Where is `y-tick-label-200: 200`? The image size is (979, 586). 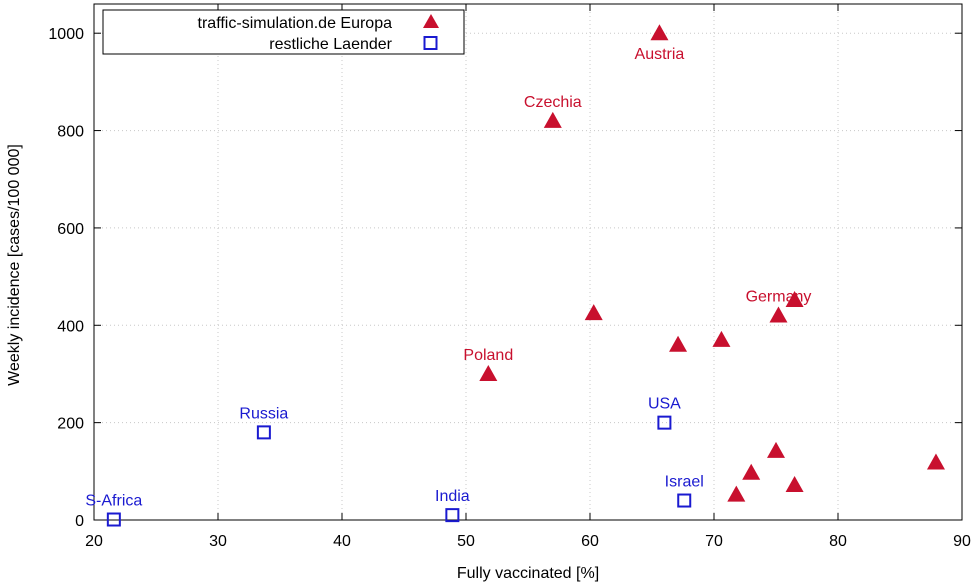 y-tick-label-200: 200 is located at coordinates (70, 424).